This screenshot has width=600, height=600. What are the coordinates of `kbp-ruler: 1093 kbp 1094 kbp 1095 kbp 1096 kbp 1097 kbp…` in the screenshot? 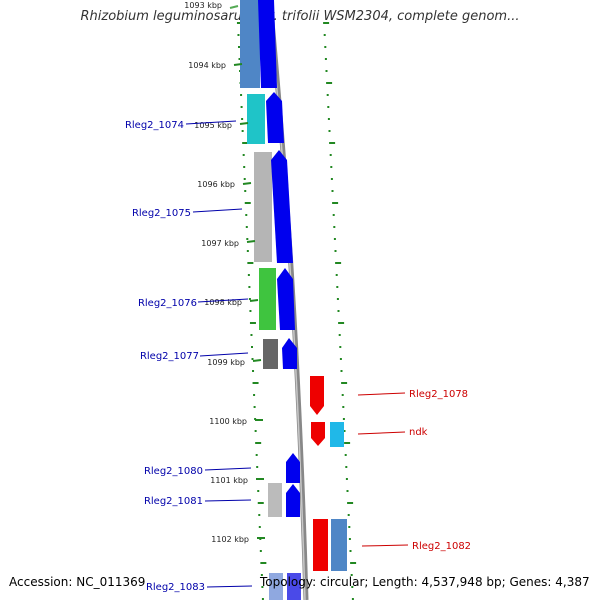 It's located at (224, 272).